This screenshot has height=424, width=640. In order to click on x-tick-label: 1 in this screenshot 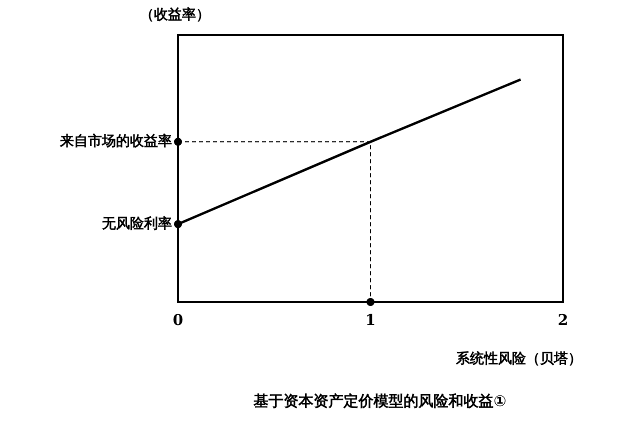, I will do `click(370, 319)`.